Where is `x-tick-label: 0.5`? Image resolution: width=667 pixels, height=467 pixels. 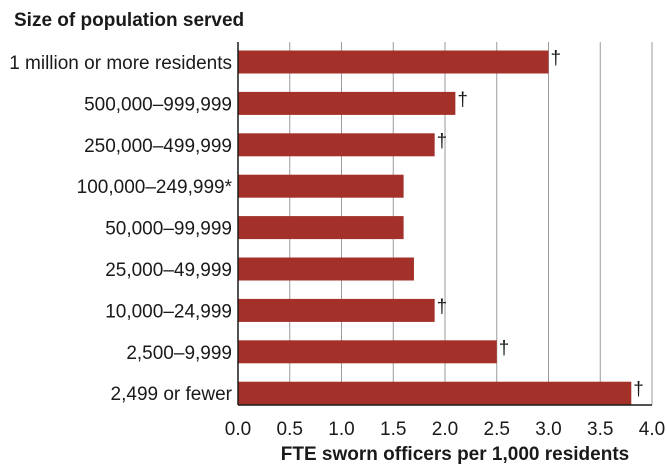
x-tick-label: 0.5 is located at coordinates (290, 429).